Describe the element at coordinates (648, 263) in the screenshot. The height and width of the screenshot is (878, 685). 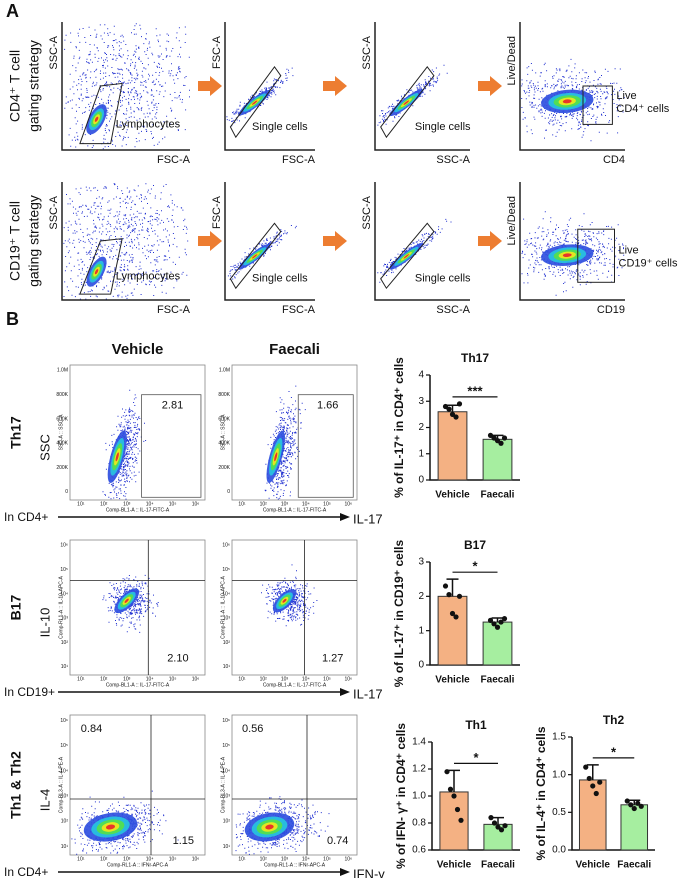
I see `gate-label: CD19⁺ cells` at that location.